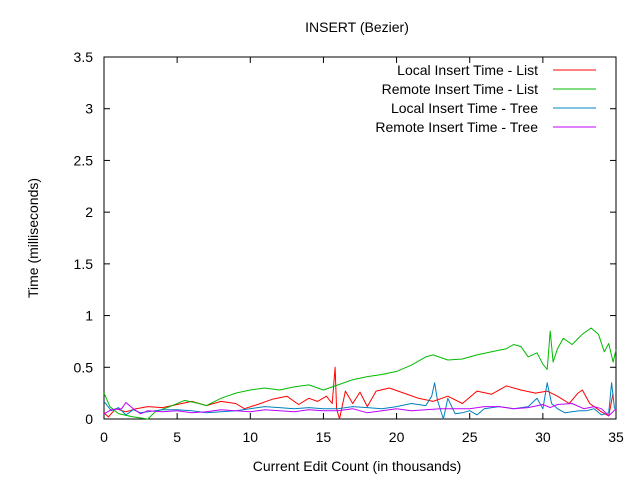  What do you see at coordinates (177, 437) in the screenshot?
I see `x-tick-label: 5` at bounding box center [177, 437].